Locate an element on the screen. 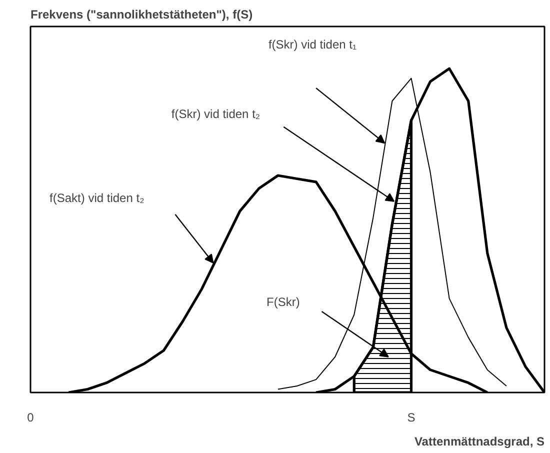 Image resolution: width=550 pixels, height=453 pixels. x-tick-label: S is located at coordinates (411, 417).